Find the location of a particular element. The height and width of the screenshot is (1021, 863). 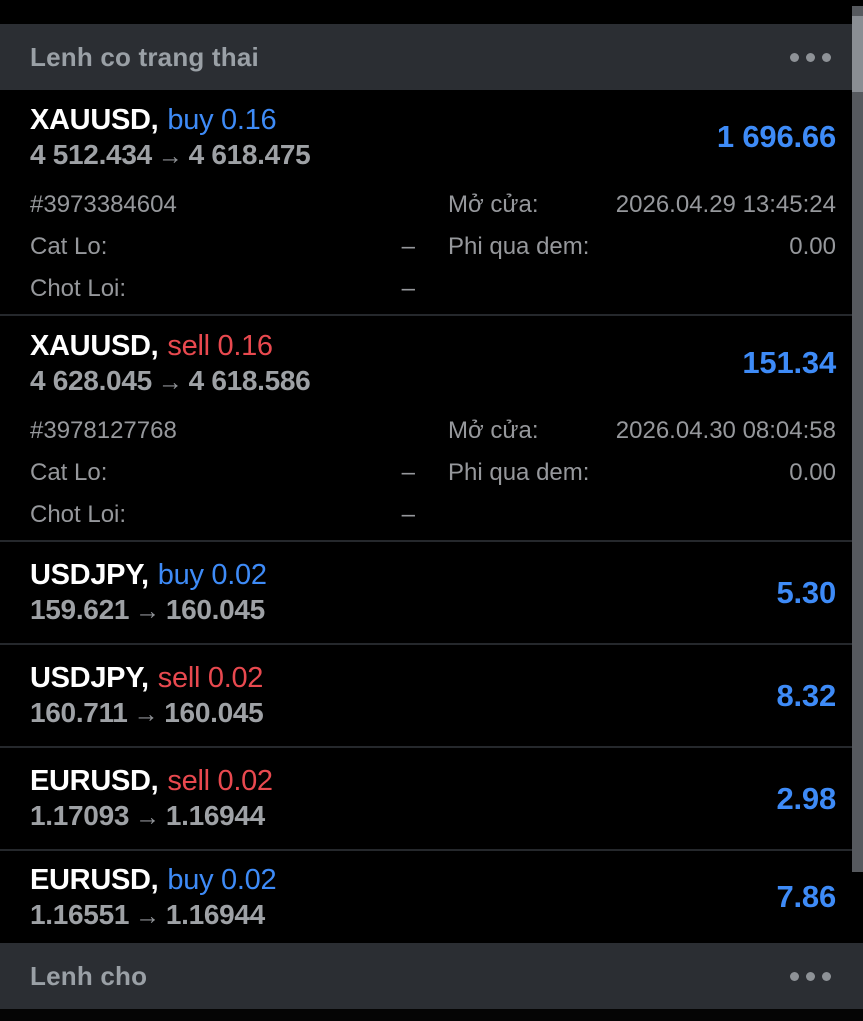

pending-orders-more-options-button is located at coordinates (810, 976).